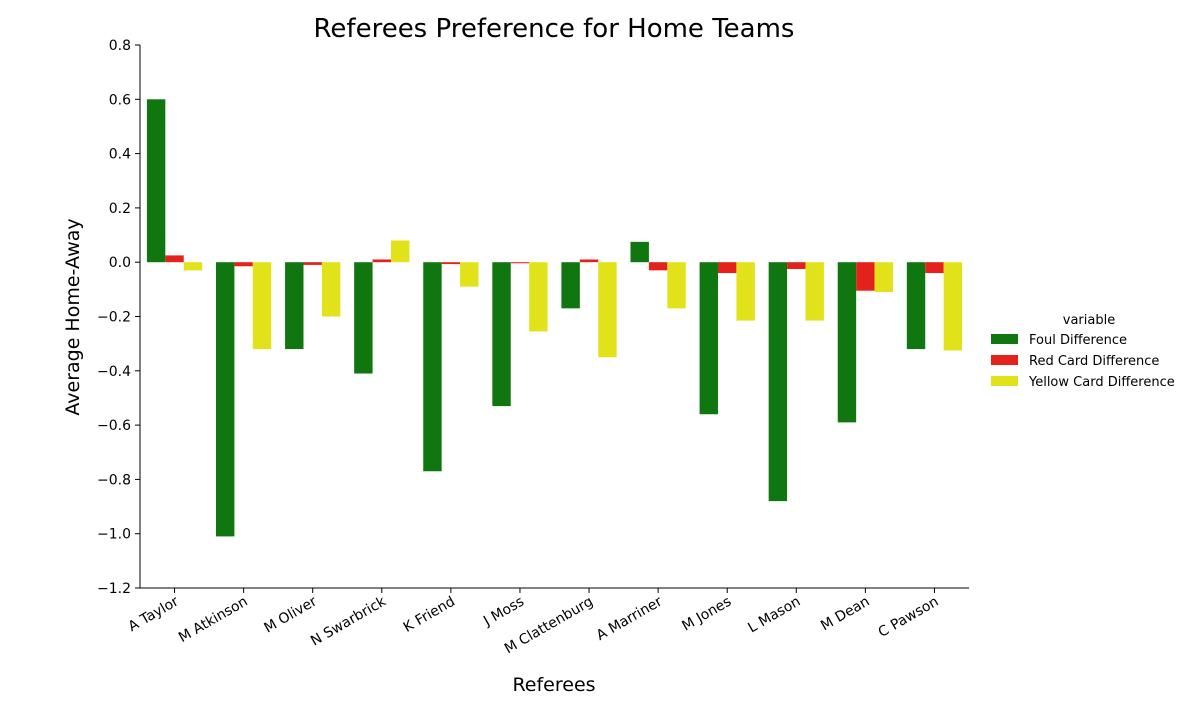 The height and width of the screenshot is (703, 1200). What do you see at coordinates (400, 251) in the screenshot?
I see `bar-yellow-card-difference-n-swarbrick` at bounding box center [400, 251].